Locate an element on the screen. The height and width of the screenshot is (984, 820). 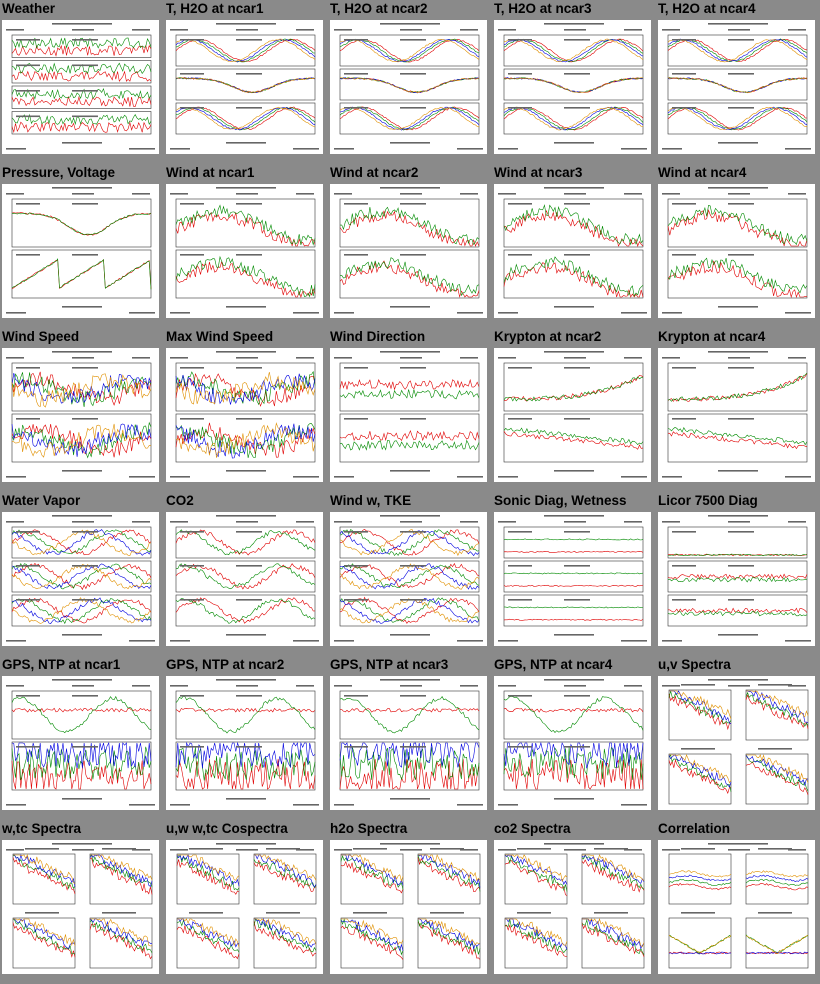
panel-title: GPS, NTP at ncar4 is located at coordinates (553, 664).